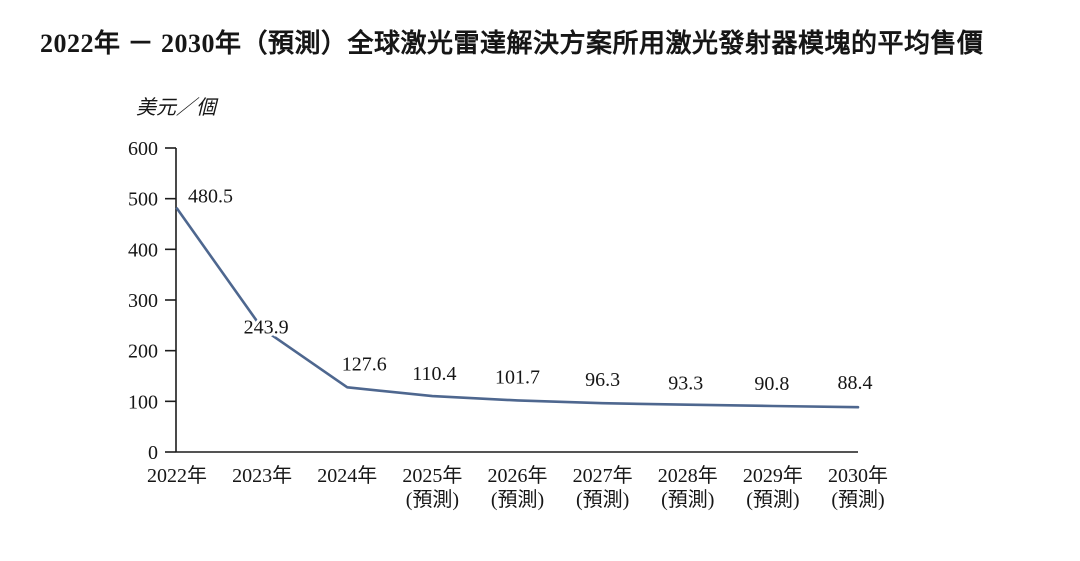  What do you see at coordinates (262, 475) in the screenshot?
I see `x-category-label: 2023年` at bounding box center [262, 475].